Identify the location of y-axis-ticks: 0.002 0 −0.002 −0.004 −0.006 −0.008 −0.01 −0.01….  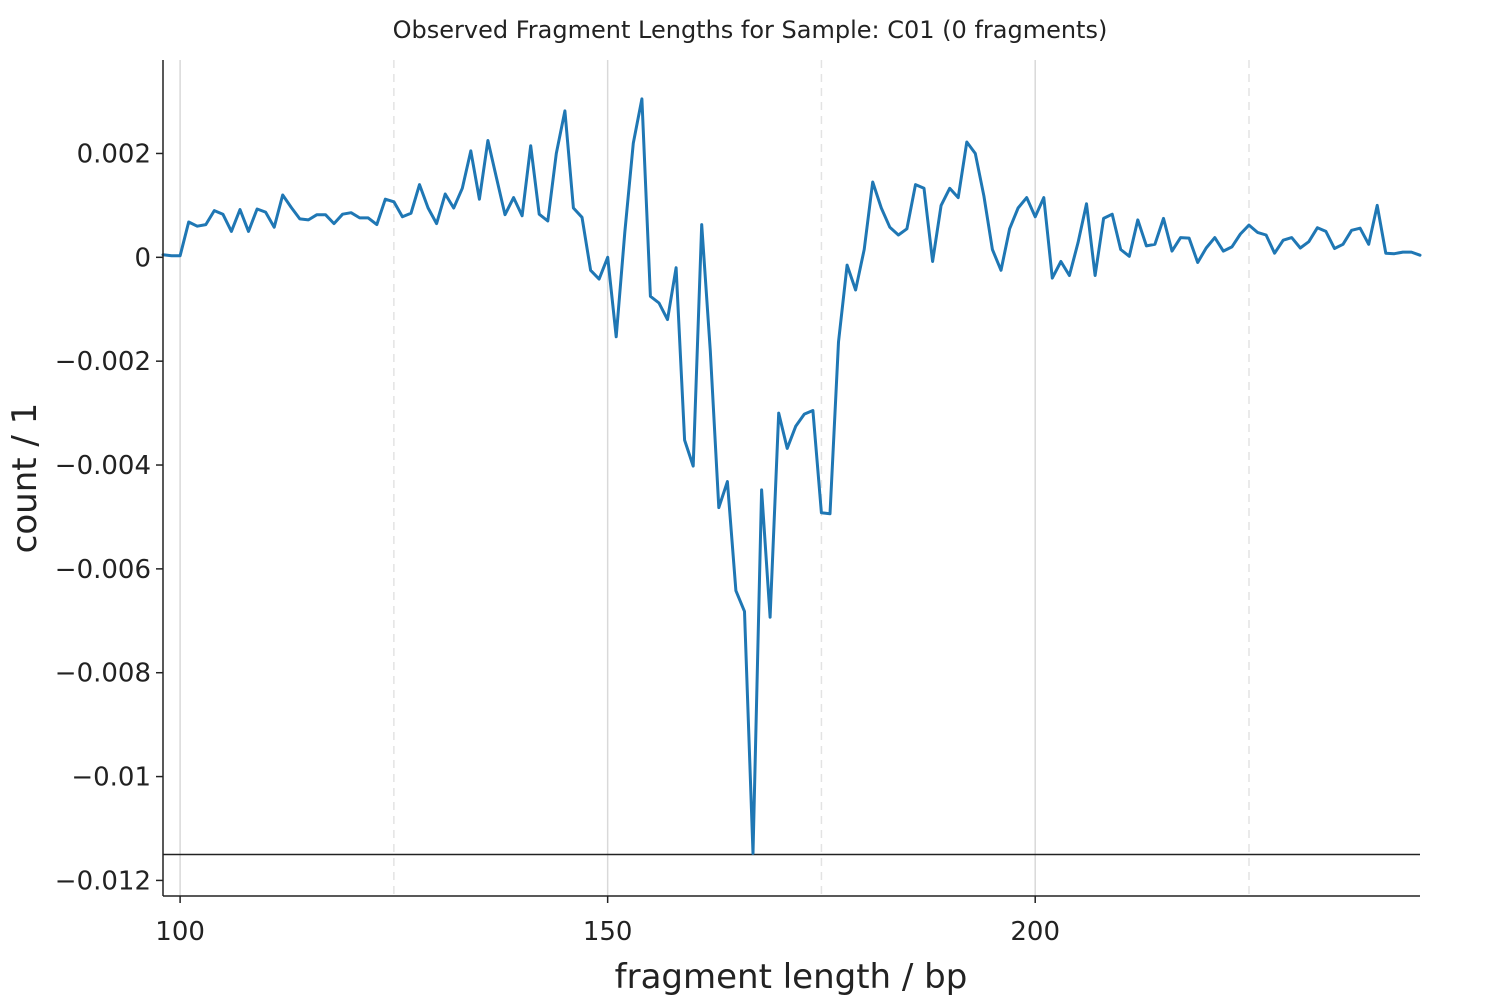
(109, 517).